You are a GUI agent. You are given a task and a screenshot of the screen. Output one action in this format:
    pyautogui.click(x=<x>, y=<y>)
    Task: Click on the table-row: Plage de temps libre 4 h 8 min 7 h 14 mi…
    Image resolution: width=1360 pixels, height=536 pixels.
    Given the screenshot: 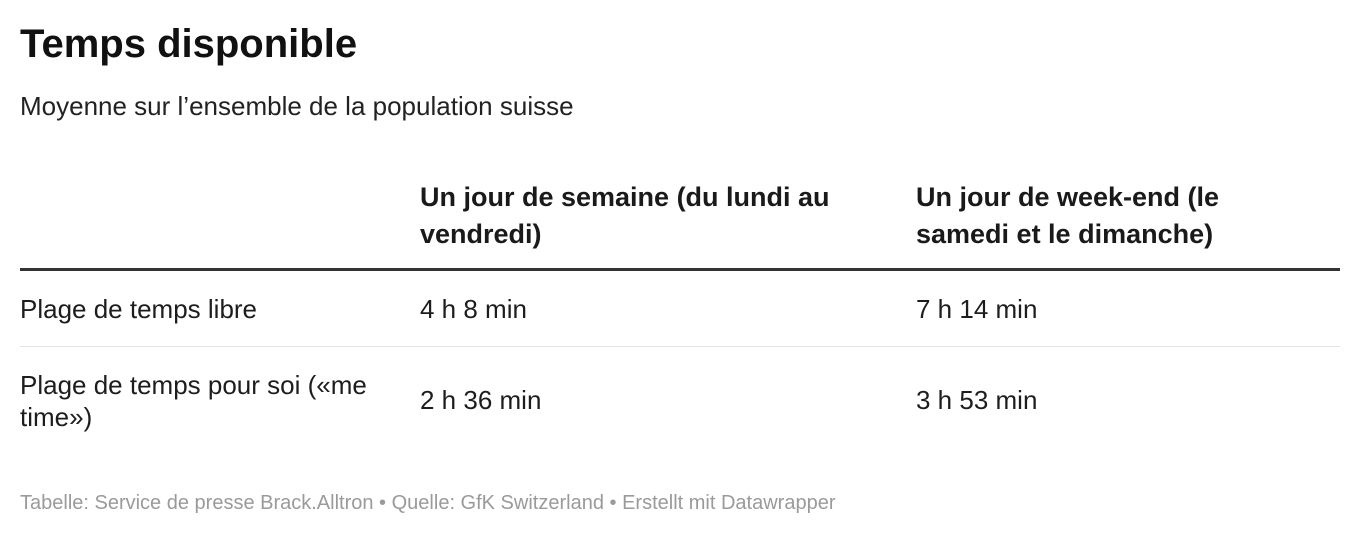 What is the action you would take?
    pyautogui.click(x=680, y=309)
    